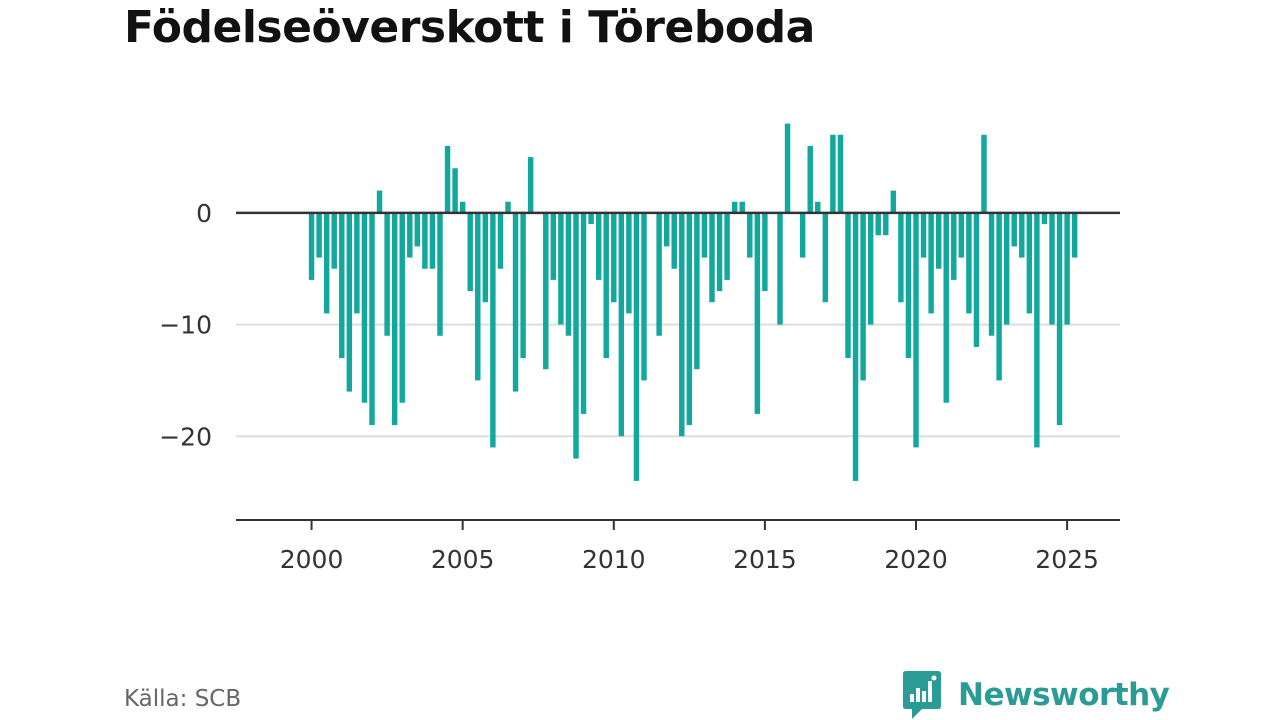  I want to click on y-tick-labels: 0 −10 −20, so click(185, 325).